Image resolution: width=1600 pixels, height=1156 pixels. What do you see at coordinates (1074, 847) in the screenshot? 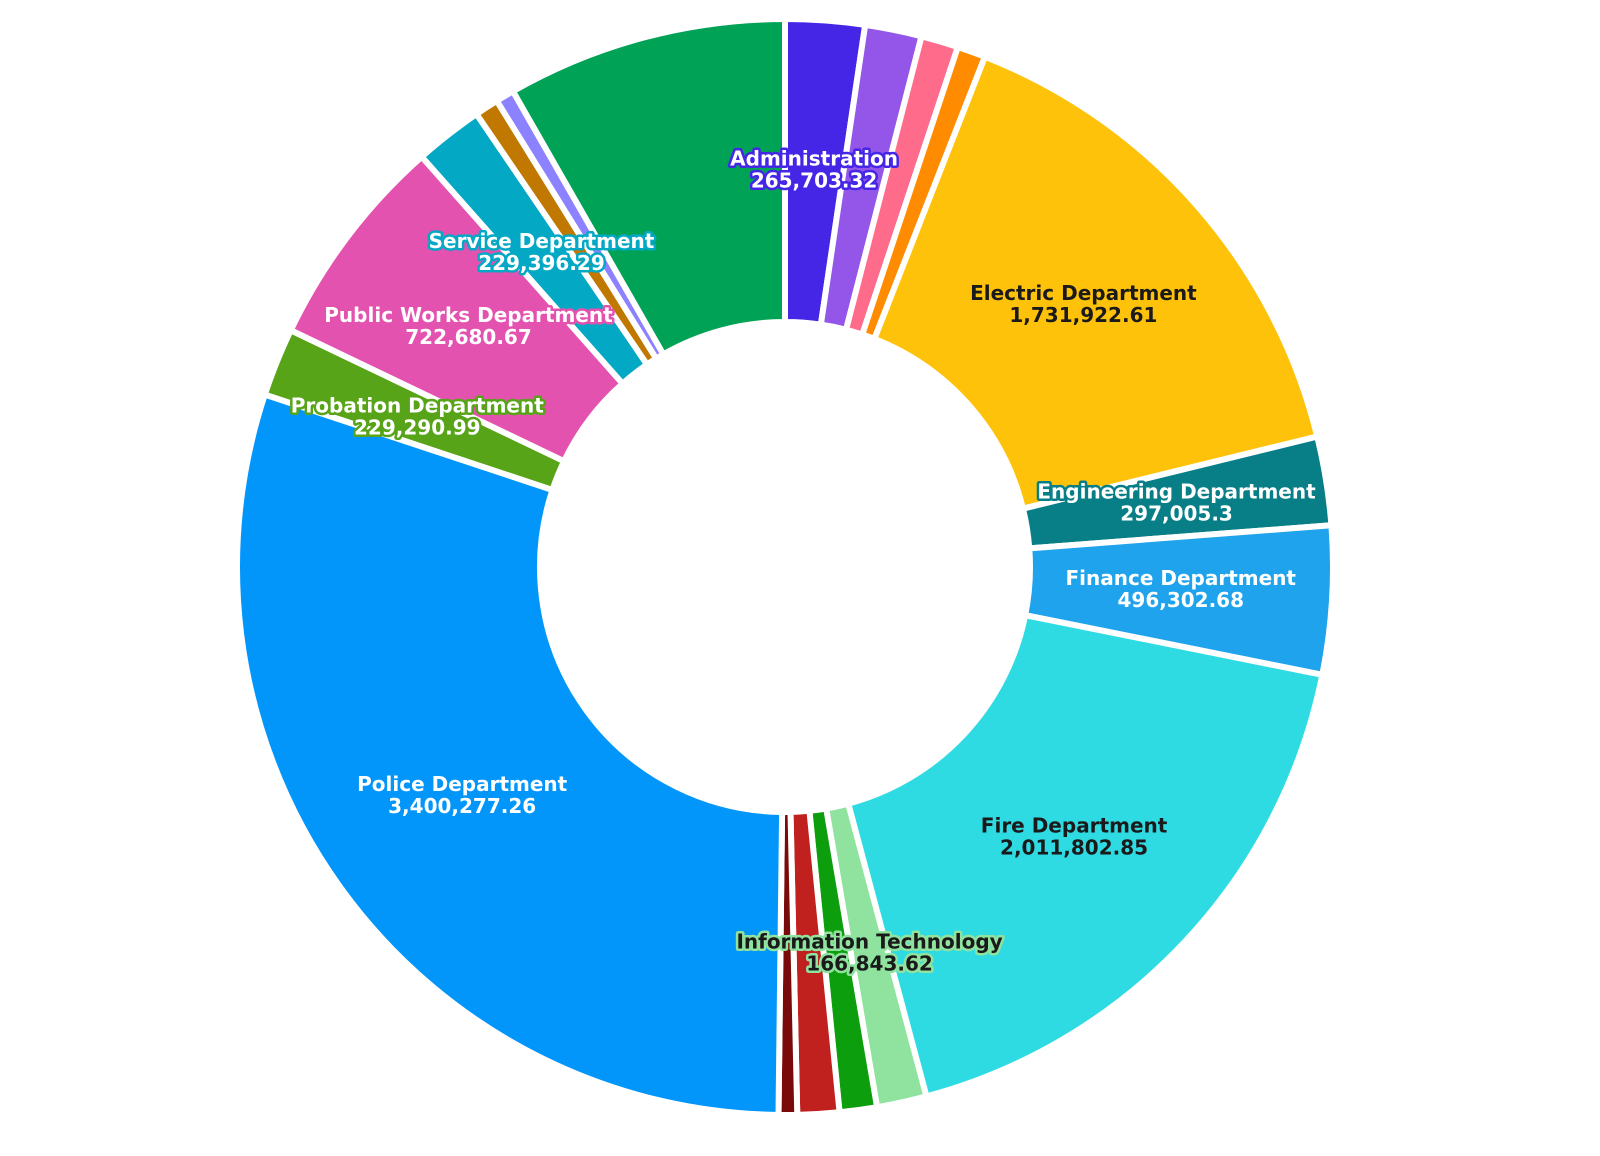
I see `slice-label-value: 2,011,802.85` at bounding box center [1074, 847].